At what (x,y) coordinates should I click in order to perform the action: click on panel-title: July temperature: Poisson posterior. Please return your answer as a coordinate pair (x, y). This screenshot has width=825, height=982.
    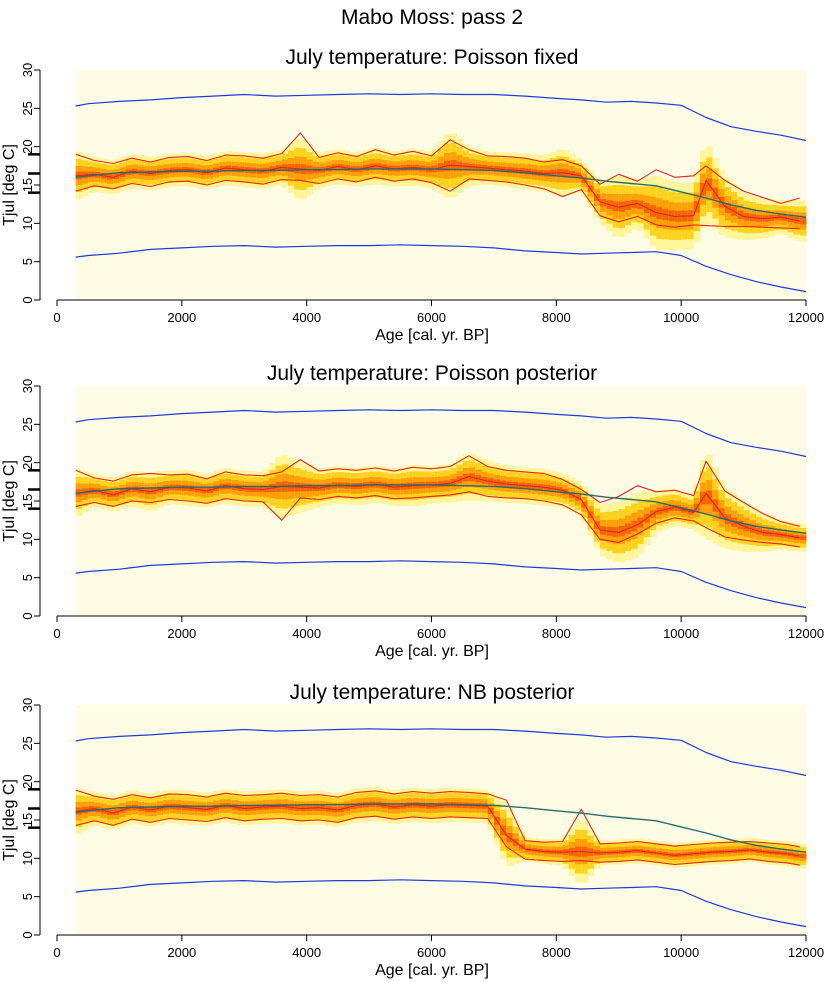
    Looking at the image, I should click on (432, 373).